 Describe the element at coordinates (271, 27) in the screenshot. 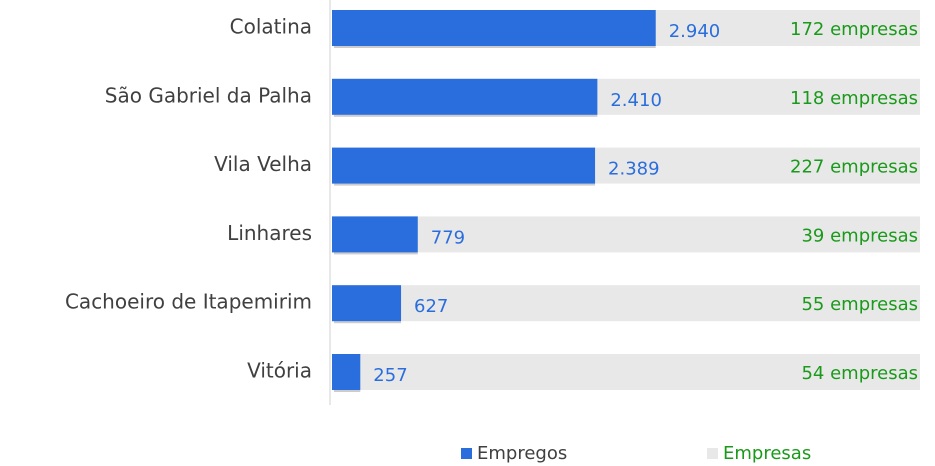

I see `category-label: Colatina` at that location.